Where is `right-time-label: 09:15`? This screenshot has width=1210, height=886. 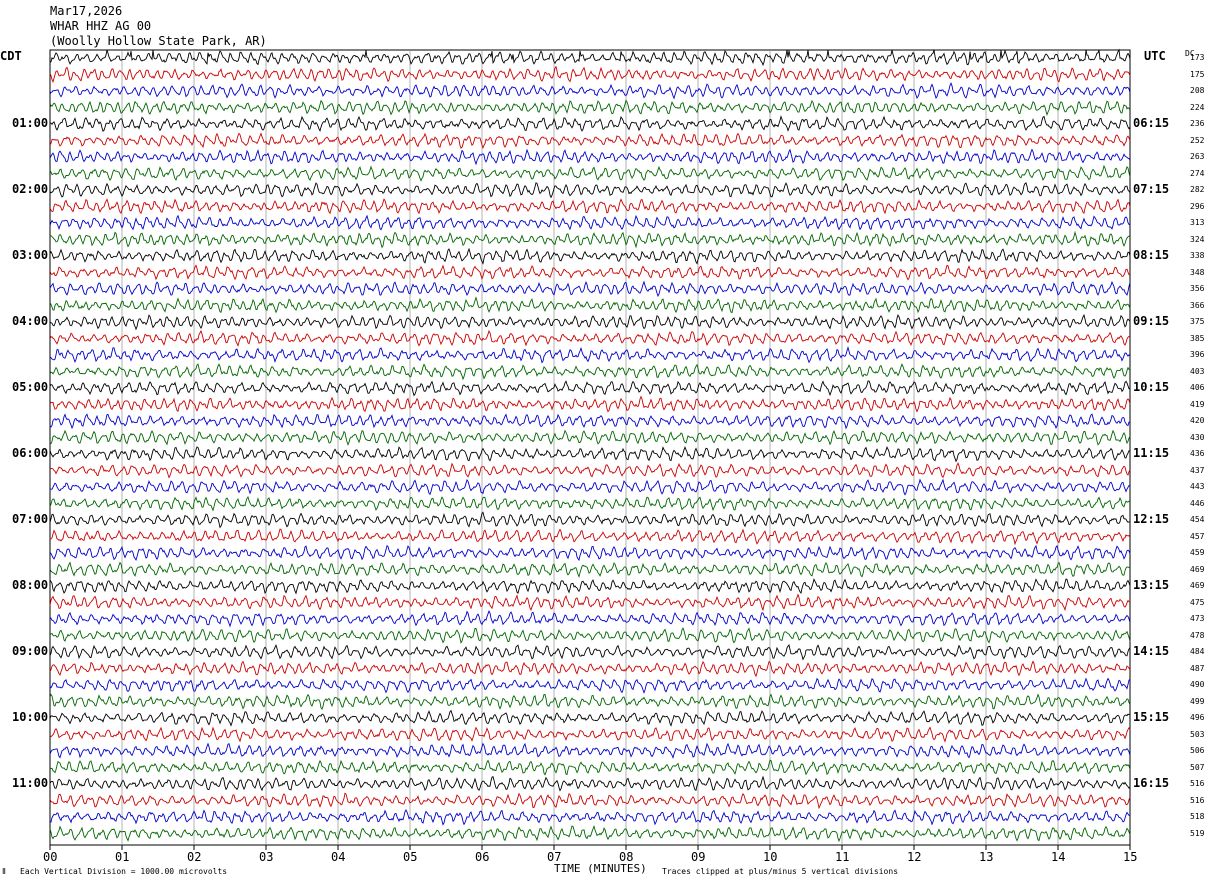 right-time-label: 09:15 is located at coordinates (1151, 321).